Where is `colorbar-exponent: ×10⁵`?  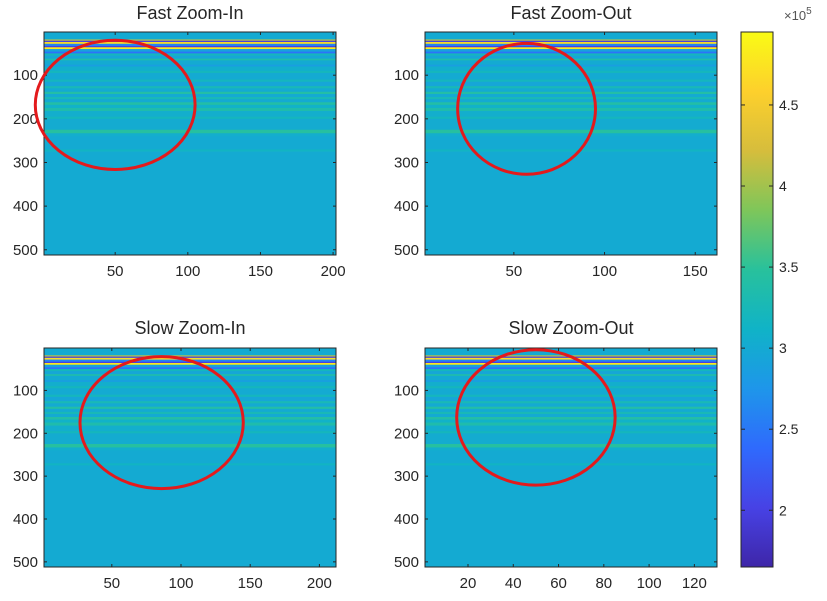 colorbar-exponent: ×10⁵ is located at coordinates (798, 14).